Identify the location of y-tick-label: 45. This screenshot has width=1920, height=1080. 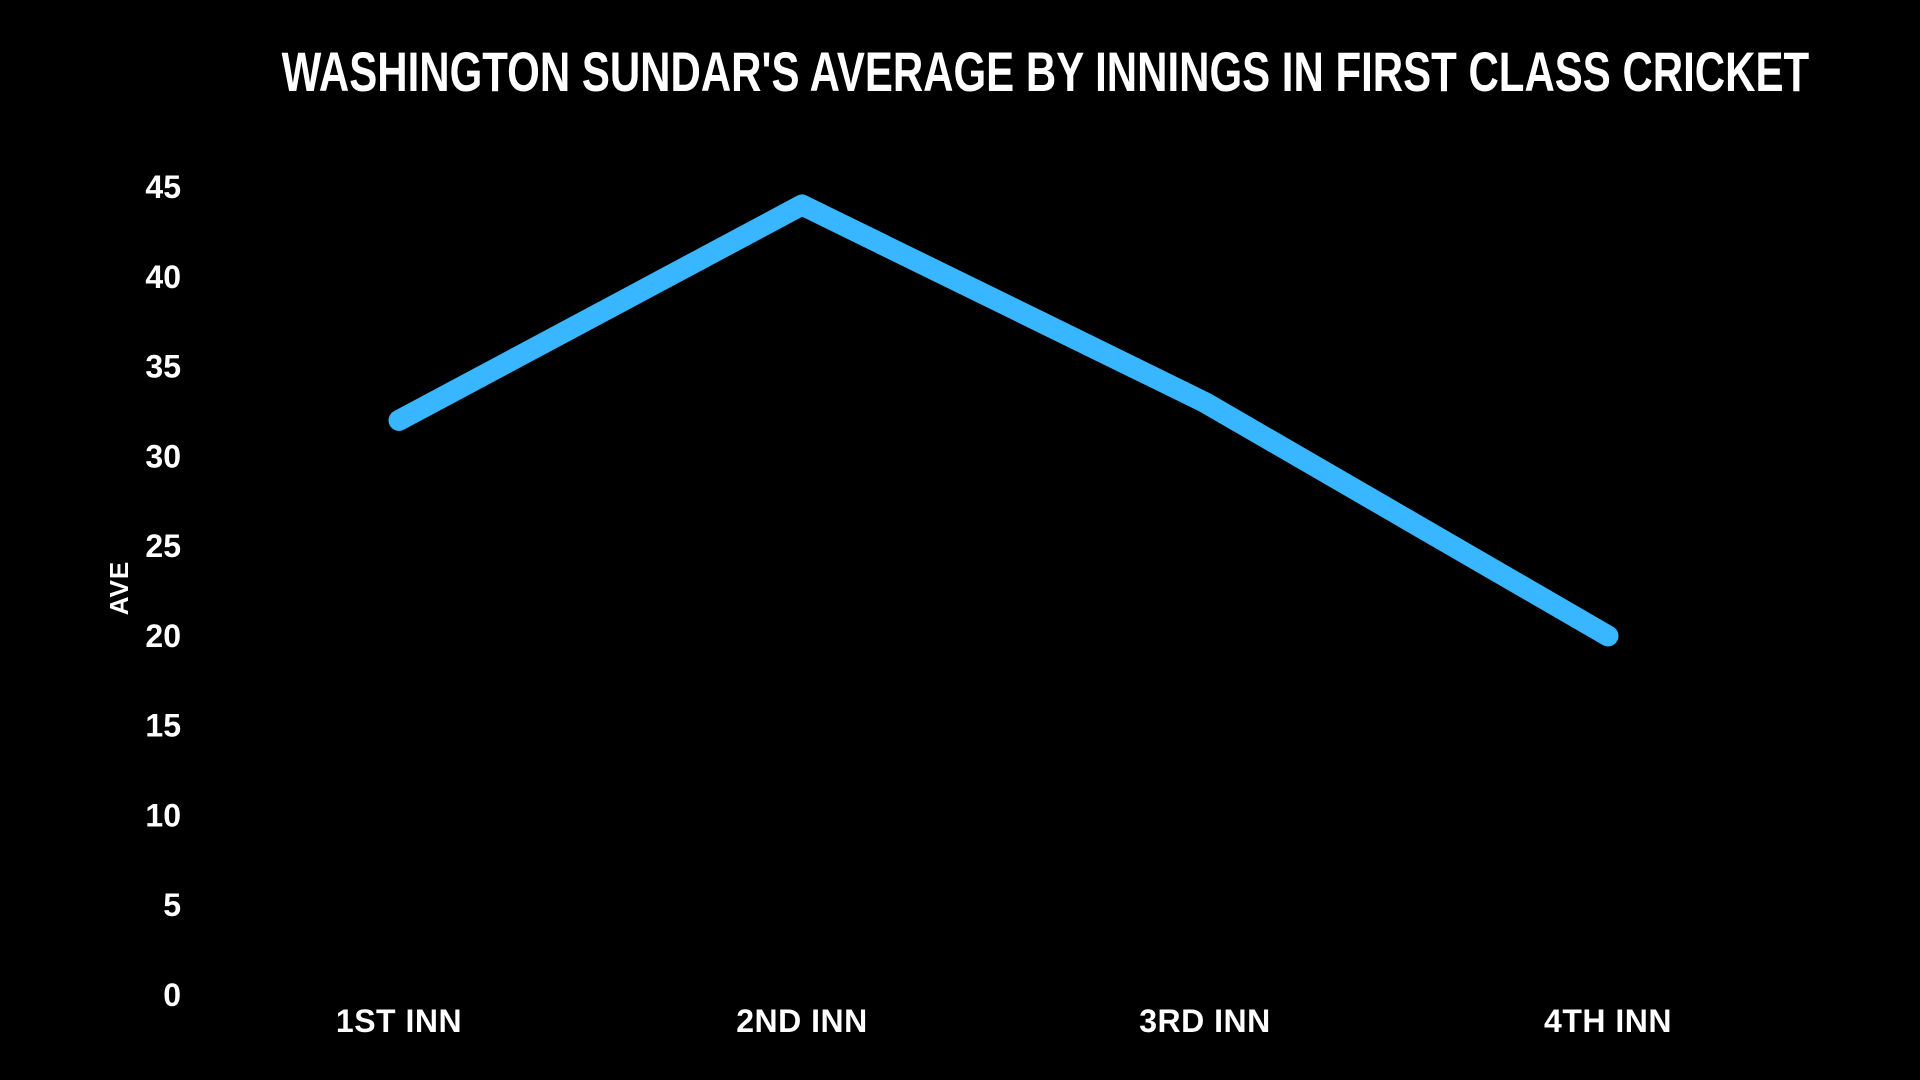
(163, 187).